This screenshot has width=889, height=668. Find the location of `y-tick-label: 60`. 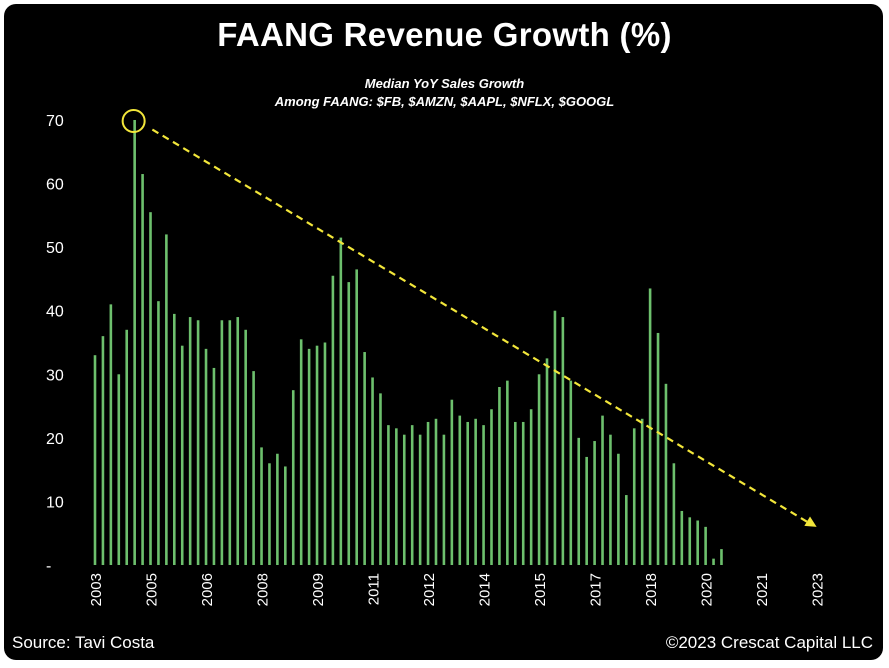

y-tick-label: 60 is located at coordinates (55, 185).